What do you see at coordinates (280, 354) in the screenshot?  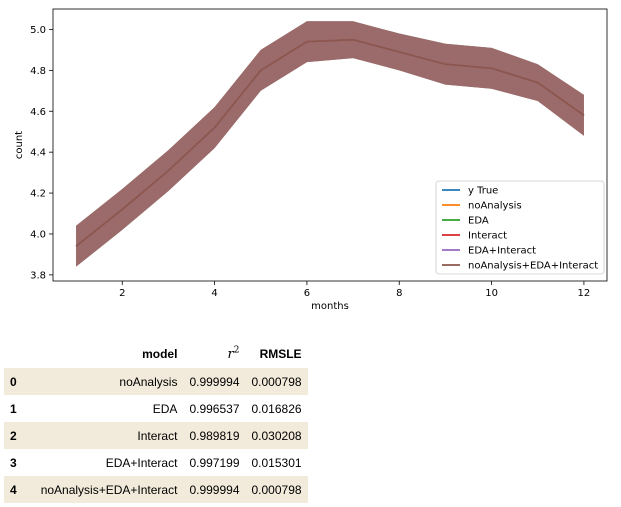 I see `rmsle-header: RMSLE` at bounding box center [280, 354].